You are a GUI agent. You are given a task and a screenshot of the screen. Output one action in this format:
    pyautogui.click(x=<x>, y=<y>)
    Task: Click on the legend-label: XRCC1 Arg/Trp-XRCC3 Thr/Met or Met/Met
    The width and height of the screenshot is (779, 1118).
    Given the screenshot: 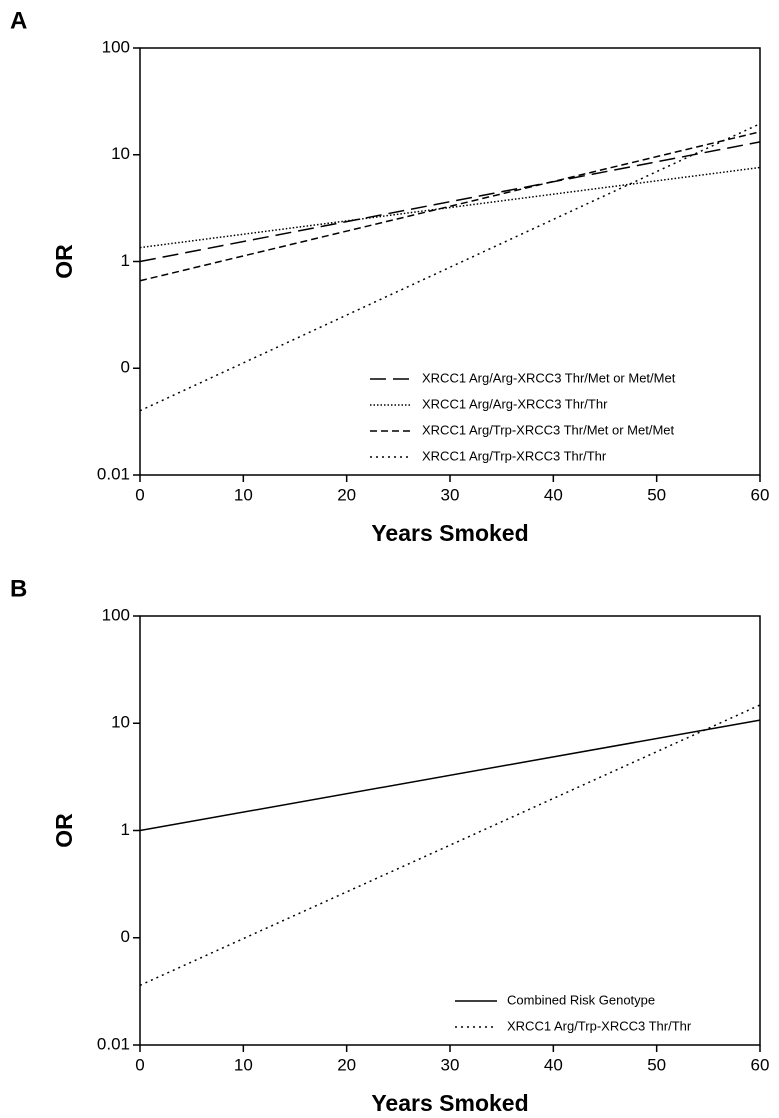 What is the action you would take?
    pyautogui.click(x=548, y=429)
    